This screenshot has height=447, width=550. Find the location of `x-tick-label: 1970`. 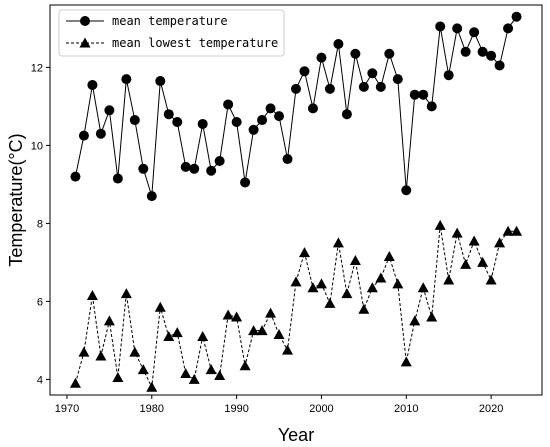

x-tick-label: 1970 is located at coordinates (67, 409).